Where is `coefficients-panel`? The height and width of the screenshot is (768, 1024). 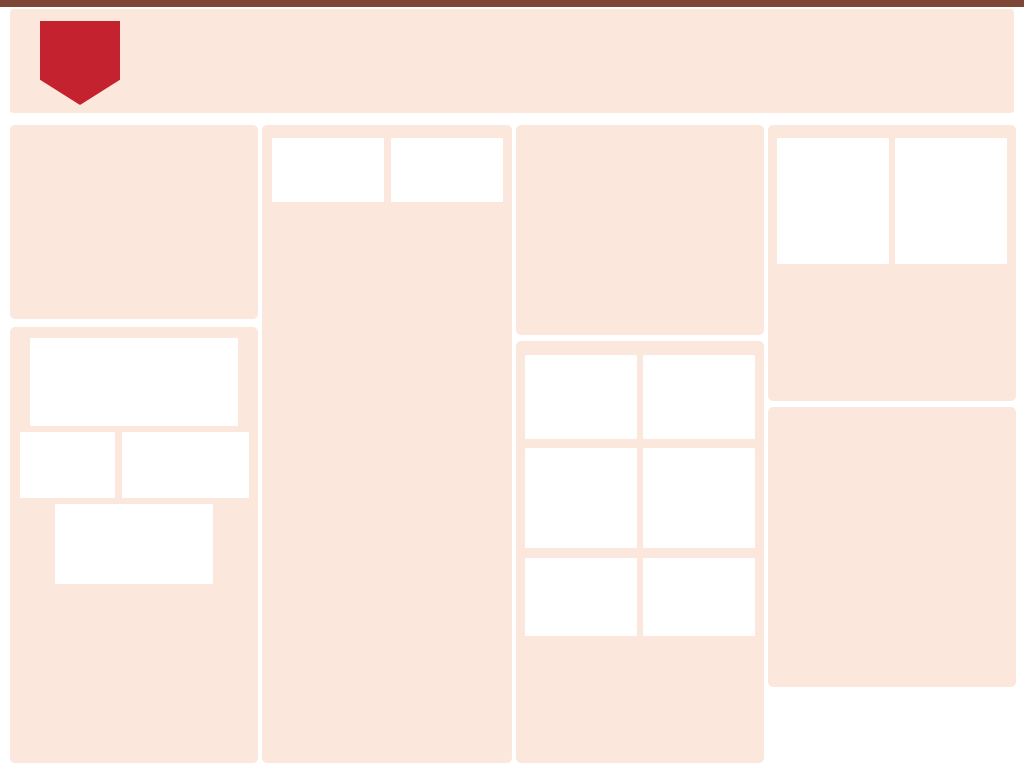
coefficients-panel is located at coordinates (640, 230).